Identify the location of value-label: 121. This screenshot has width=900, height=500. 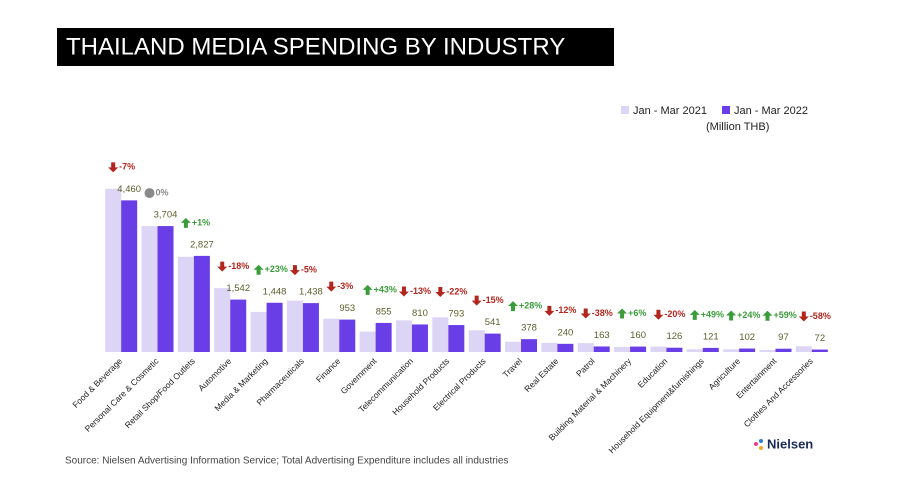
(711, 336).